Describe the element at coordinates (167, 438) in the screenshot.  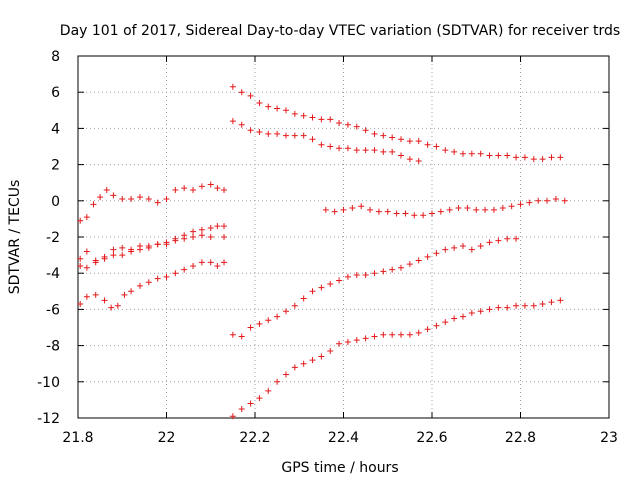
I see `x-tick-label: 22` at that location.